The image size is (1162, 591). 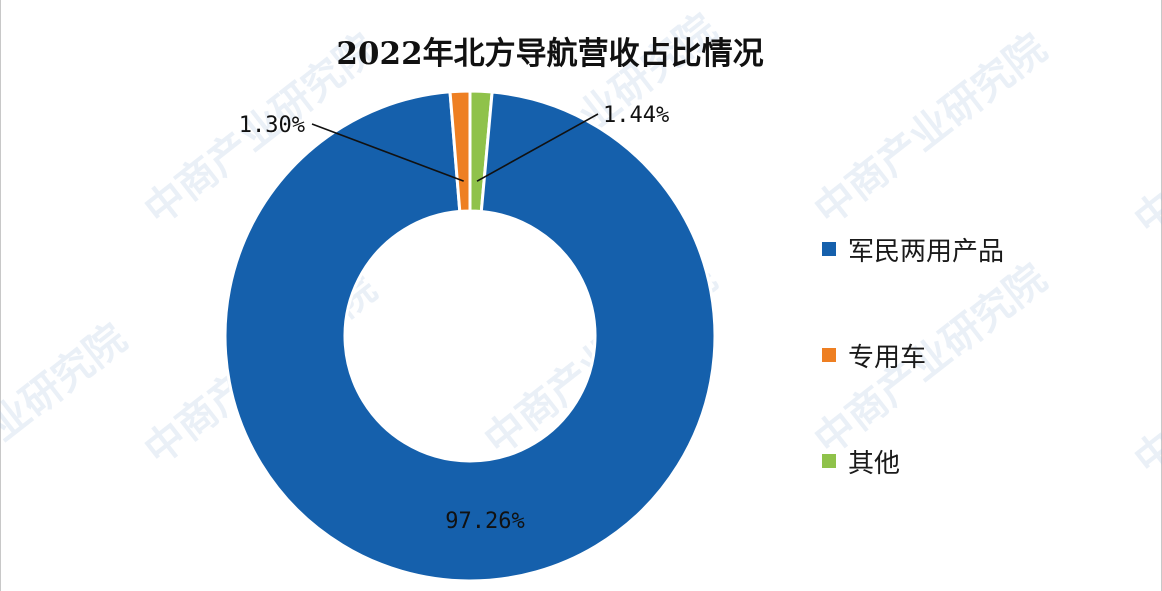 What do you see at coordinates (272, 125) in the screenshot?
I see `data-label-专用车: 1.30%` at bounding box center [272, 125].